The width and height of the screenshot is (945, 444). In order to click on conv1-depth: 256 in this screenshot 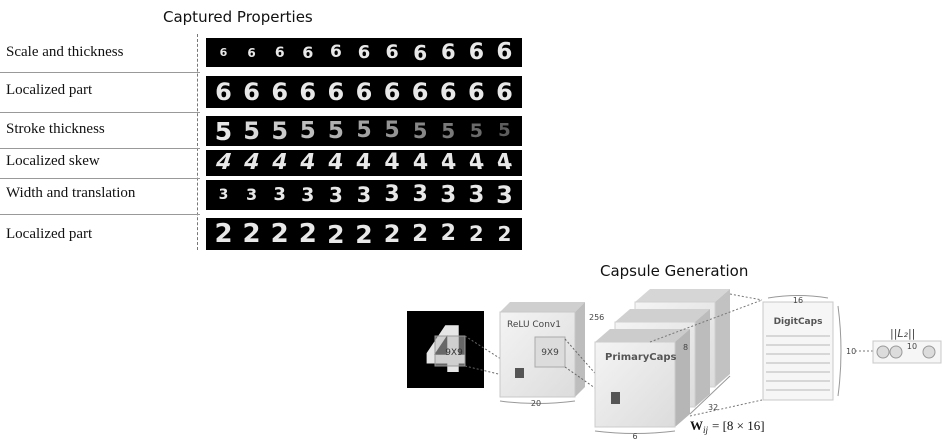, I will do `click(596, 317)`.